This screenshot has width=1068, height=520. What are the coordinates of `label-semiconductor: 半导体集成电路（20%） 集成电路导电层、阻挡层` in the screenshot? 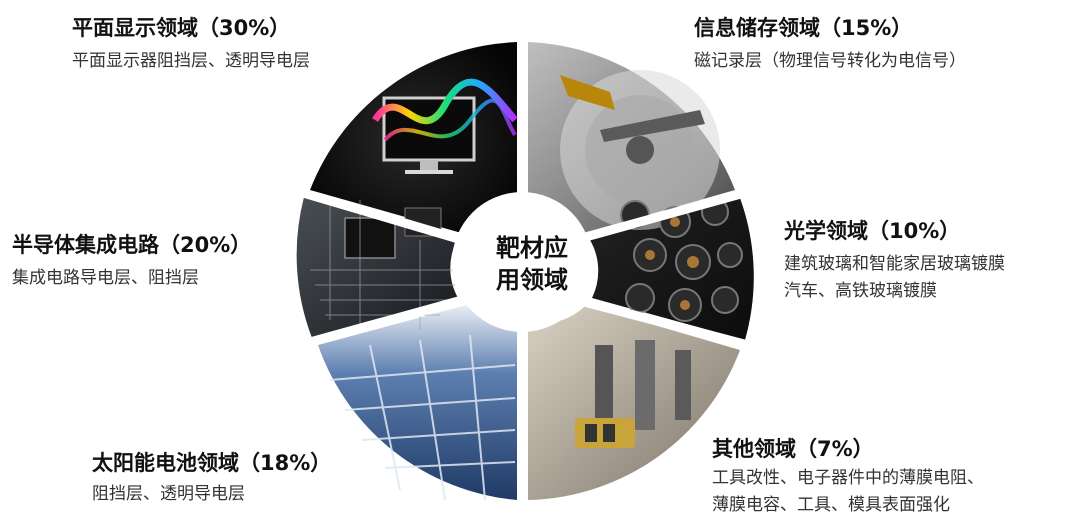 It's located at (131, 261).